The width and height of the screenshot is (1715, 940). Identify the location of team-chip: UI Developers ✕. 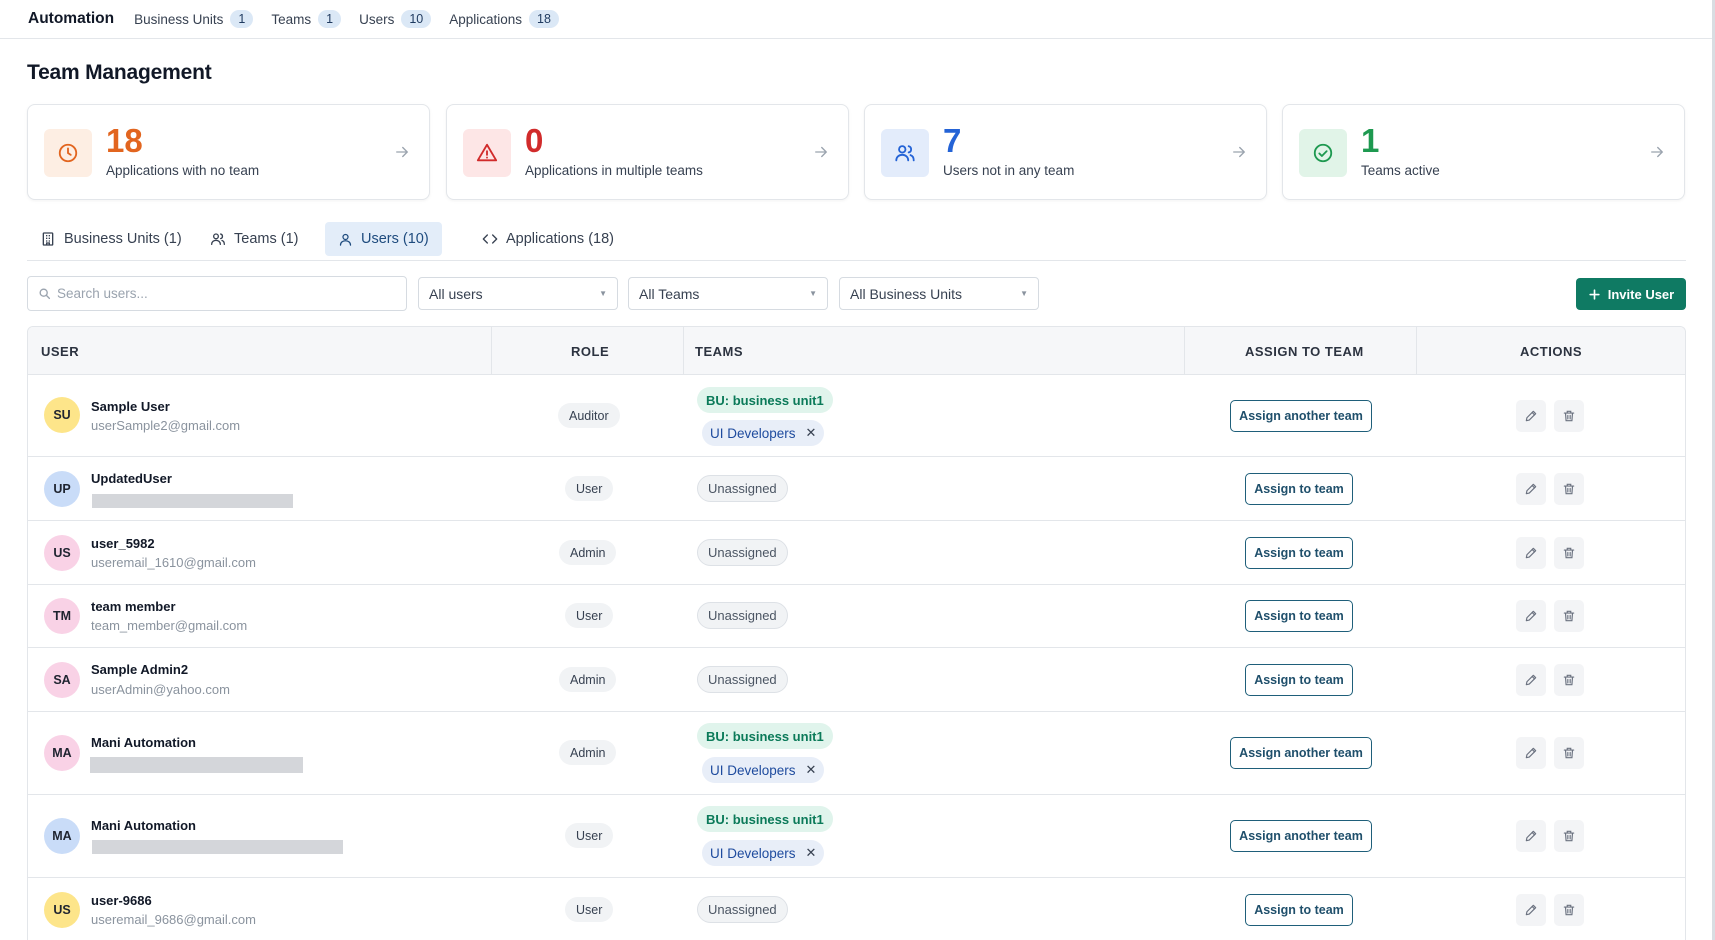
(763, 853).